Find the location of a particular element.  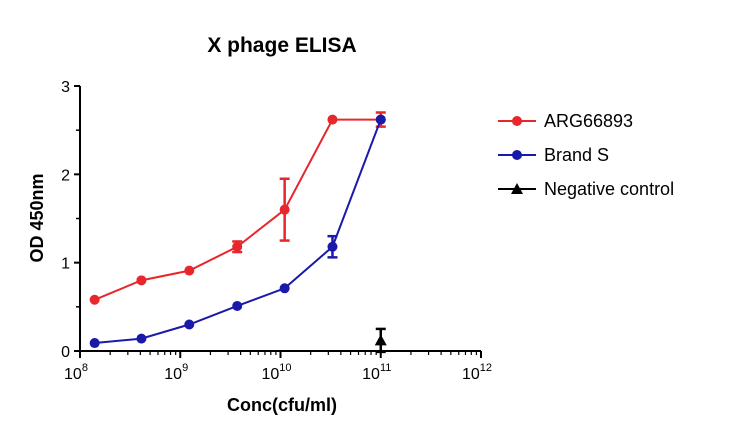

legend: ARG66893 Brand S Negative control is located at coordinates (586, 155).